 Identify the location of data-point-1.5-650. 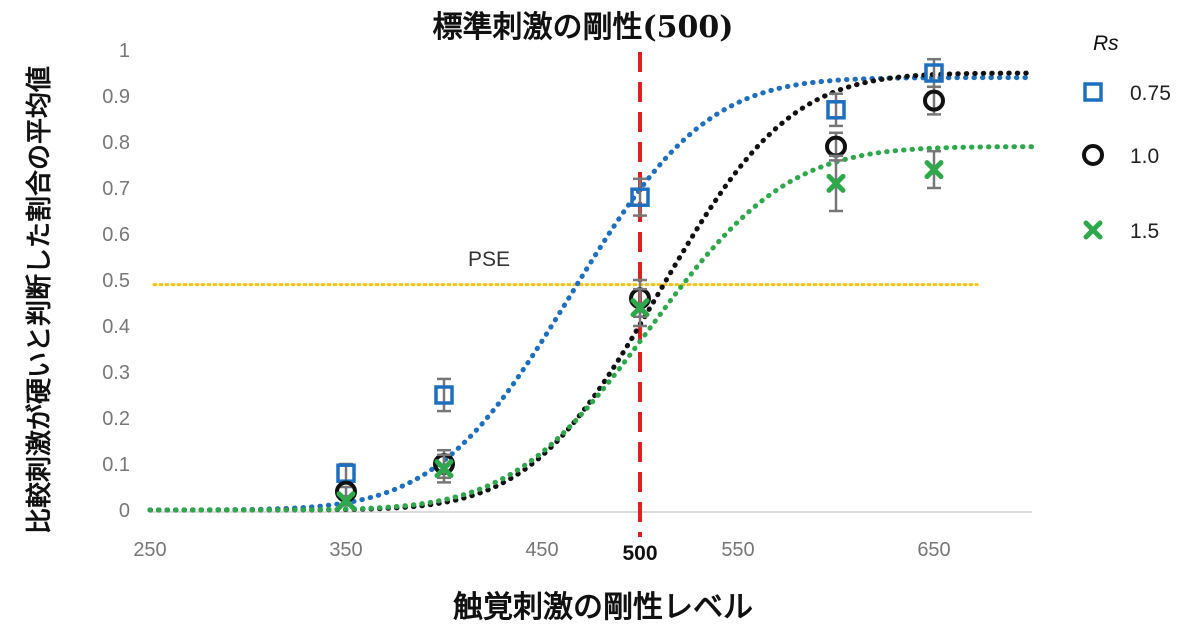
(934, 170).